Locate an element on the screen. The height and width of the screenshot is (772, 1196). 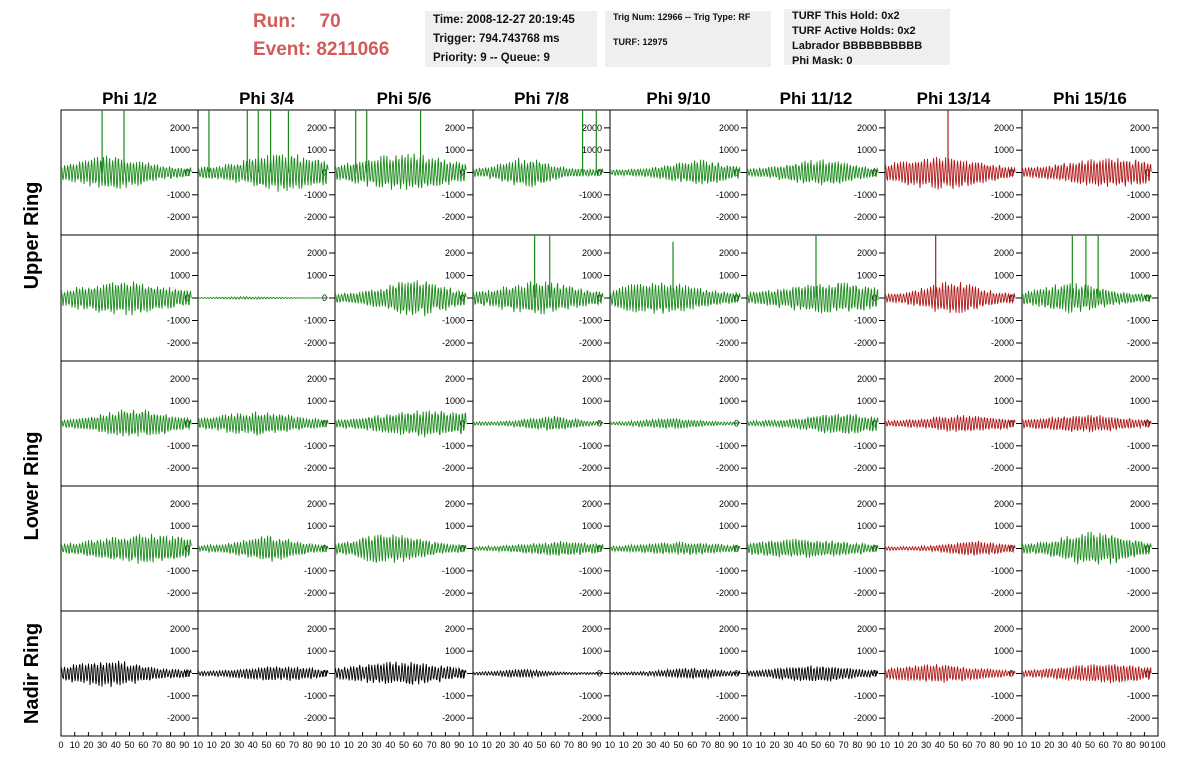
labrador-text: Labrador BBBBBBBBBB is located at coordinates (857, 46).